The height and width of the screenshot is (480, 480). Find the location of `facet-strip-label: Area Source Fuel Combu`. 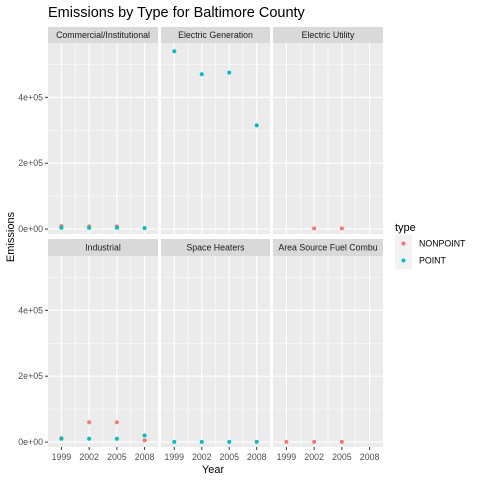

facet-strip-label: Area Source Fuel Combu is located at coordinates (327, 248).